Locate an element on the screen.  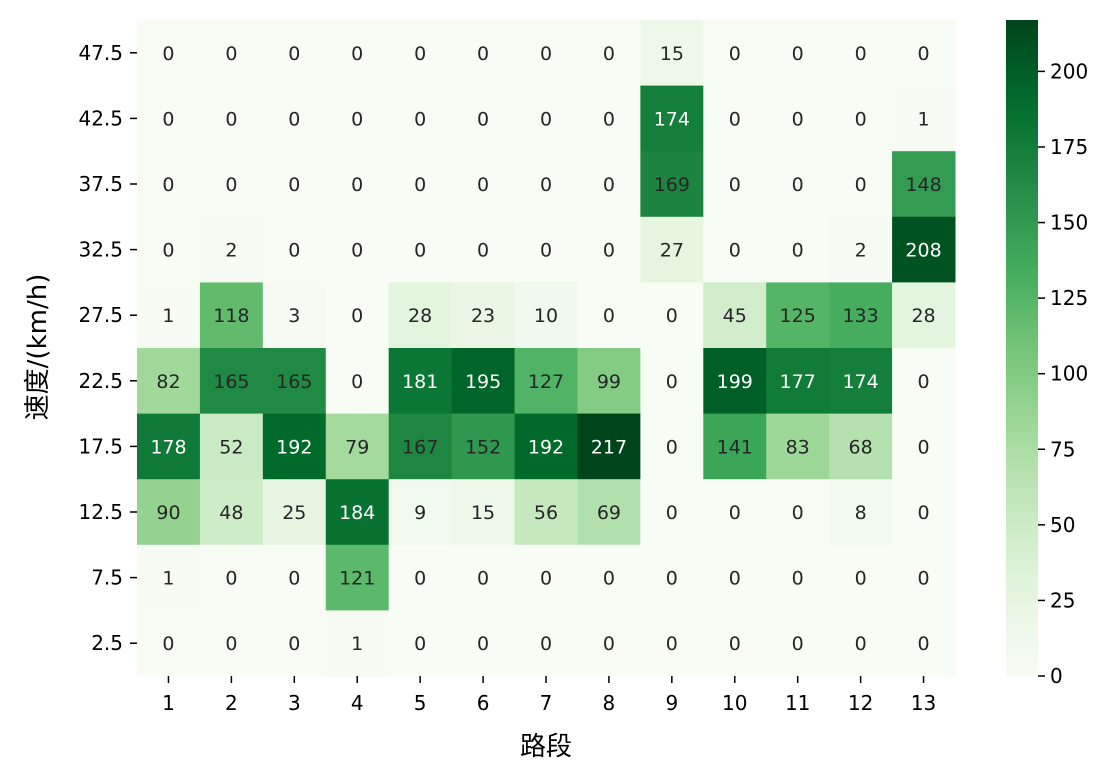
colorbar-tick-label: 50 is located at coordinates (1062, 525).